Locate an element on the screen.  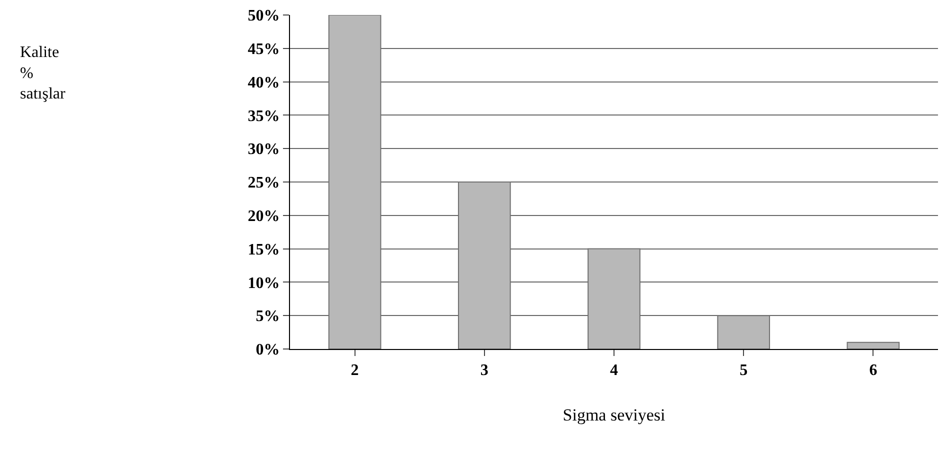
y-tick-label: 20% is located at coordinates (264, 216).